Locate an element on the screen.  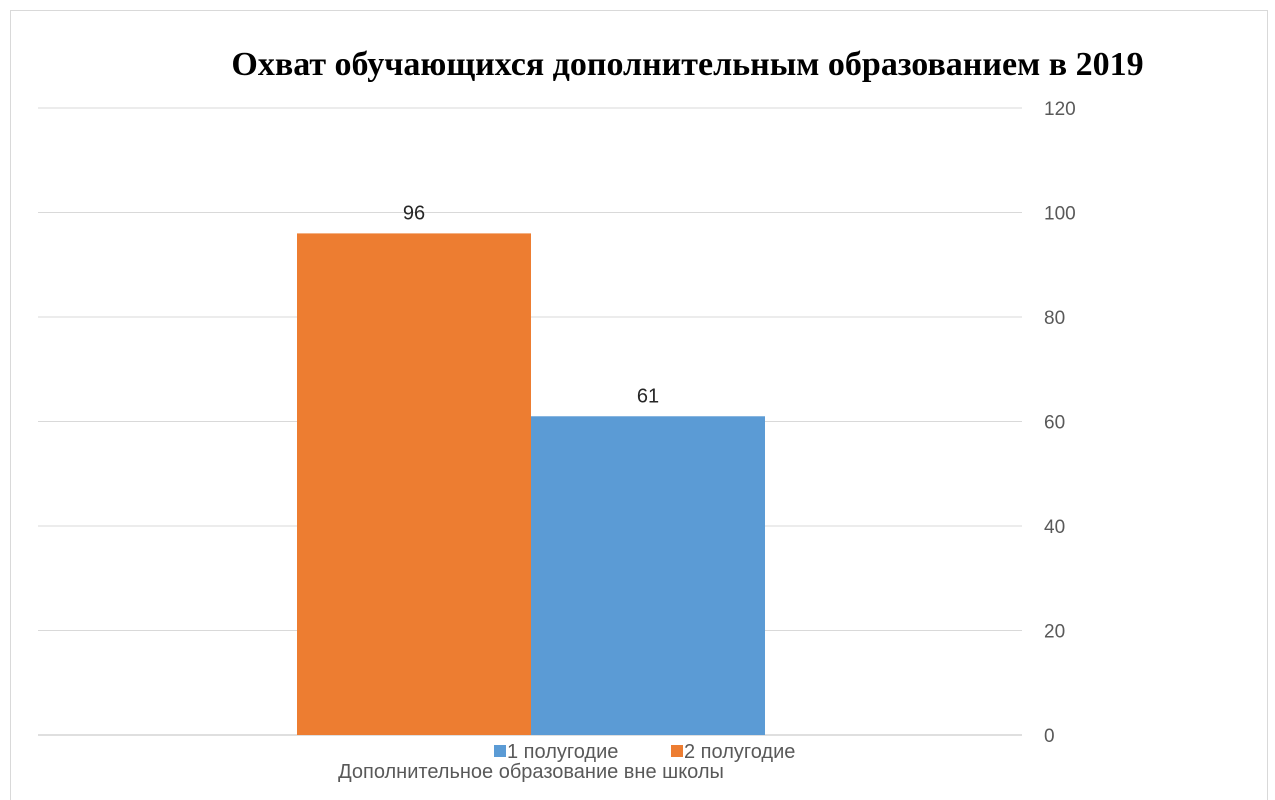
legend-label: 2 полугодие is located at coordinates (739, 752).